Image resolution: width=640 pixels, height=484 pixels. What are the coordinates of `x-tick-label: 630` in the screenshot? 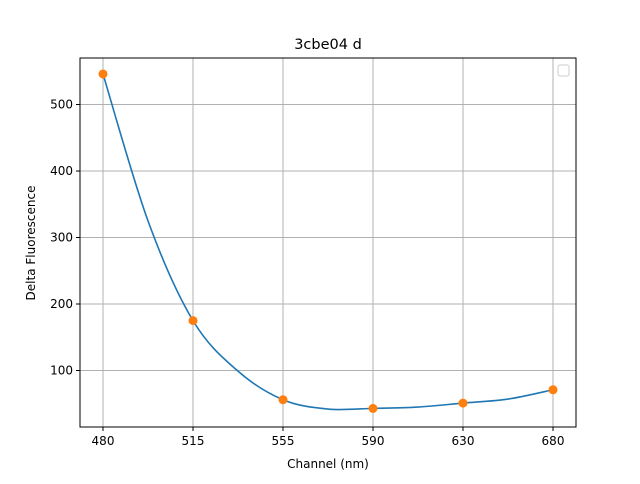 It's located at (463, 441).